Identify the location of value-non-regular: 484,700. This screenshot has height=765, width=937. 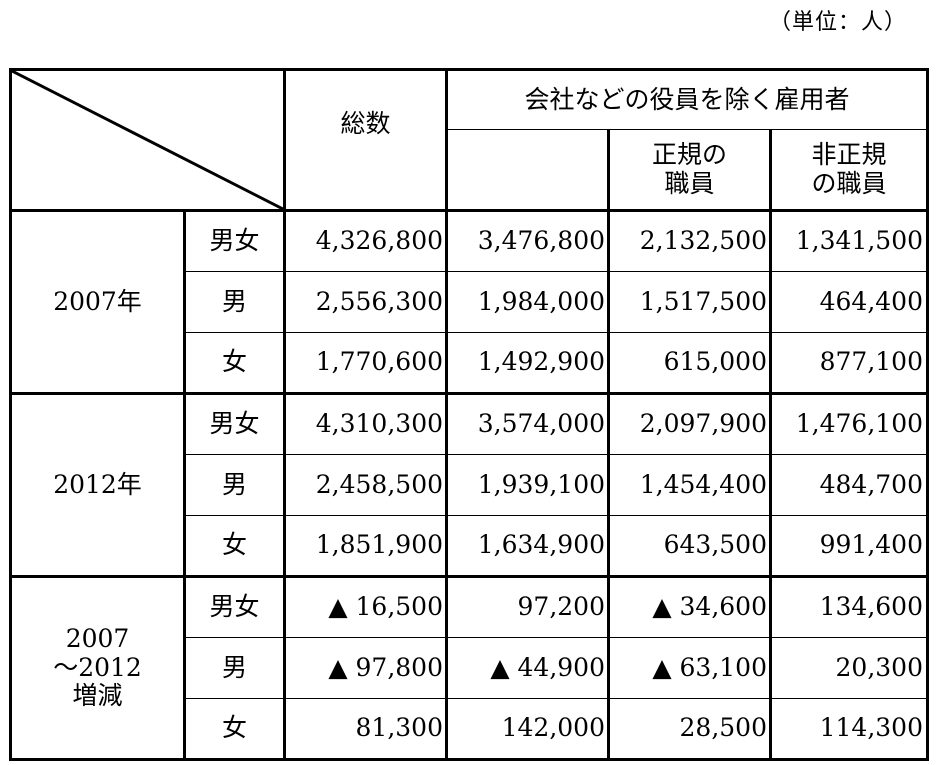
(849, 485).